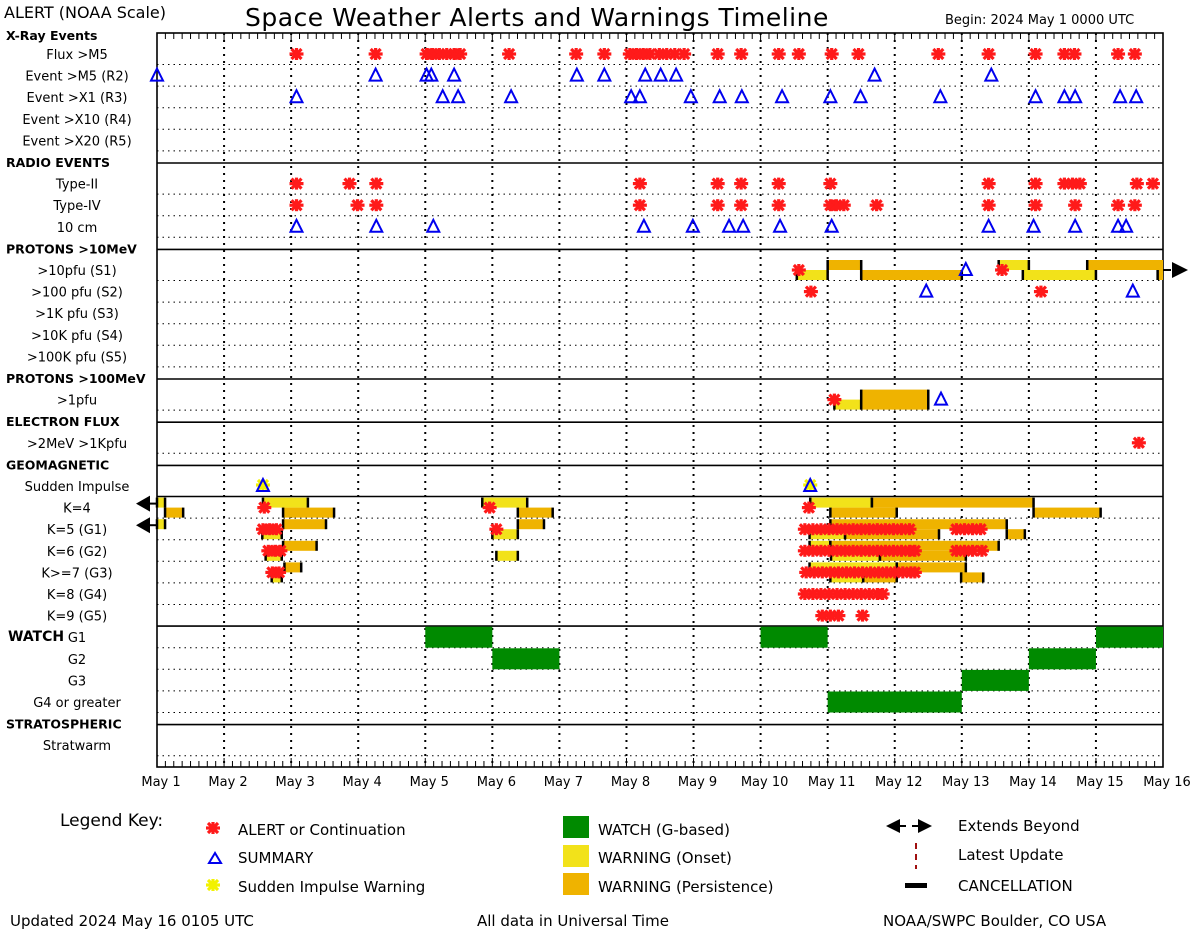  What do you see at coordinates (1019, 826) in the screenshot?
I see `legend-extends: Extends Beyond` at bounding box center [1019, 826].